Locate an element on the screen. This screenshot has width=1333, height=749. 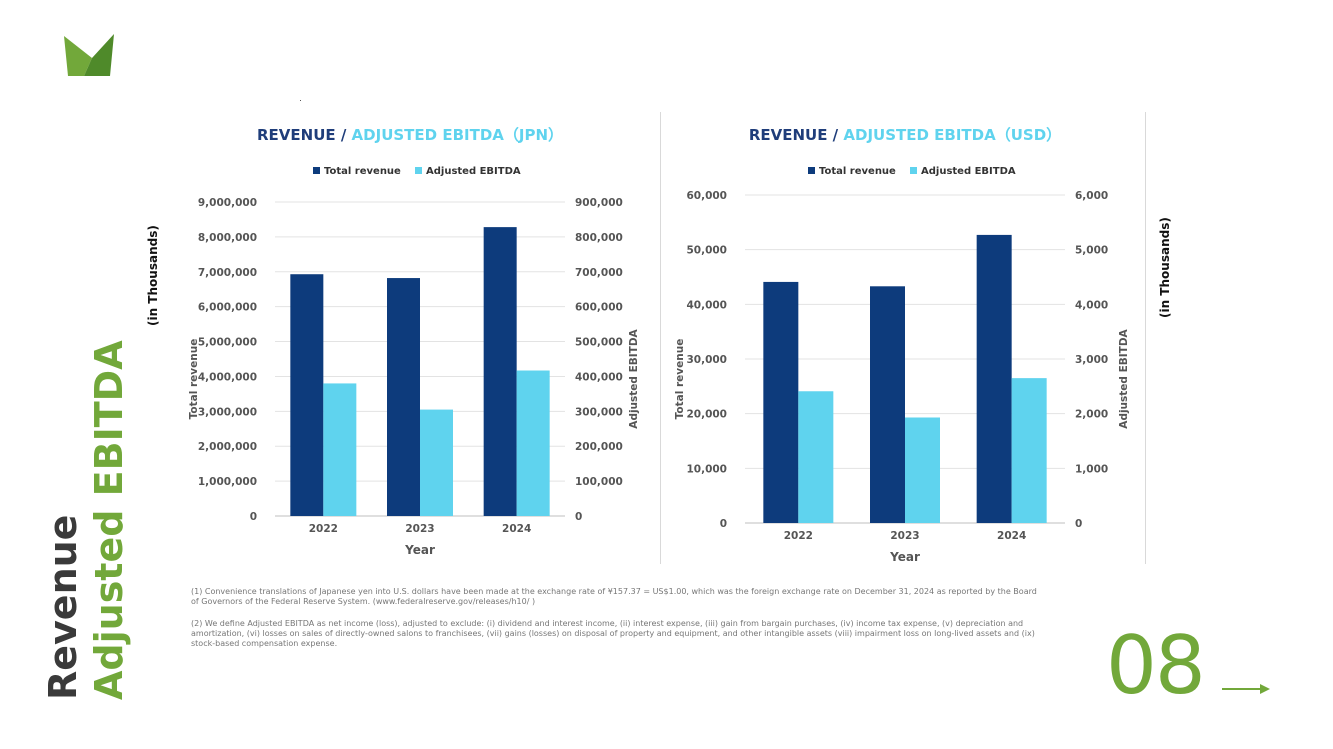
y2-tick-label: 6,000 is located at coordinates (1091, 196).